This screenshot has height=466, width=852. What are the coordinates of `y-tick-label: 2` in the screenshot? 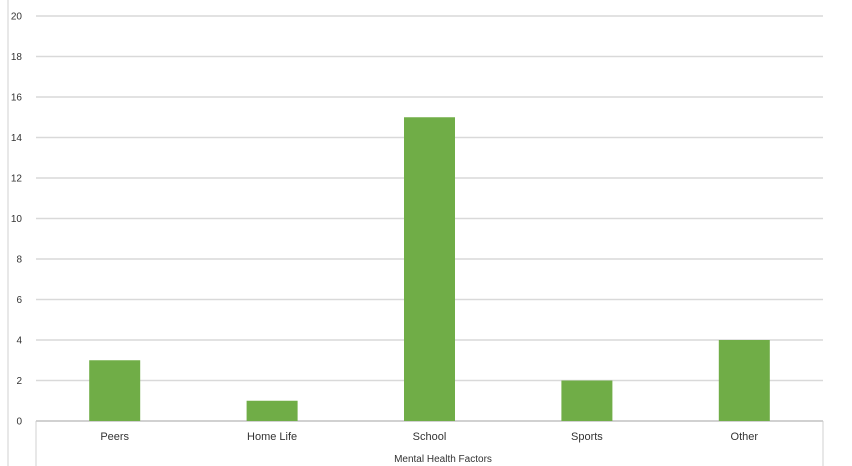 It's located at (19, 381).